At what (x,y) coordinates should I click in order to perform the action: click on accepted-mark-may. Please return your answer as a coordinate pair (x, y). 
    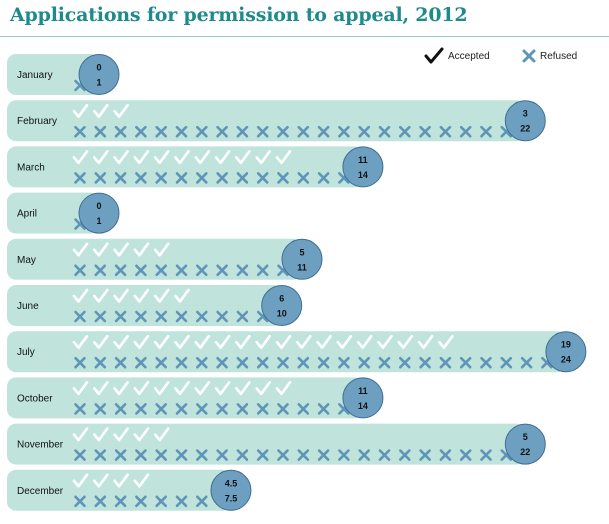
    Looking at the image, I should click on (101, 249).